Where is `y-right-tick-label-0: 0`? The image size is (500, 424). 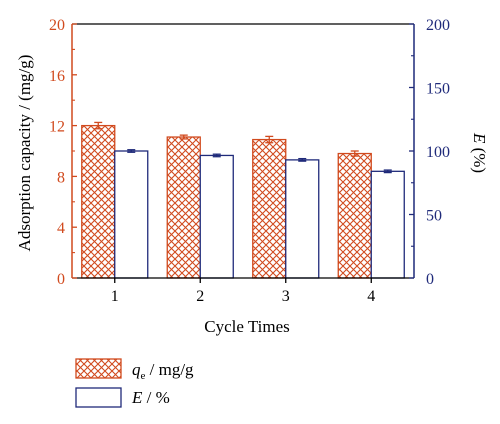
y-right-tick-label-0: 0 is located at coordinates (430, 279).